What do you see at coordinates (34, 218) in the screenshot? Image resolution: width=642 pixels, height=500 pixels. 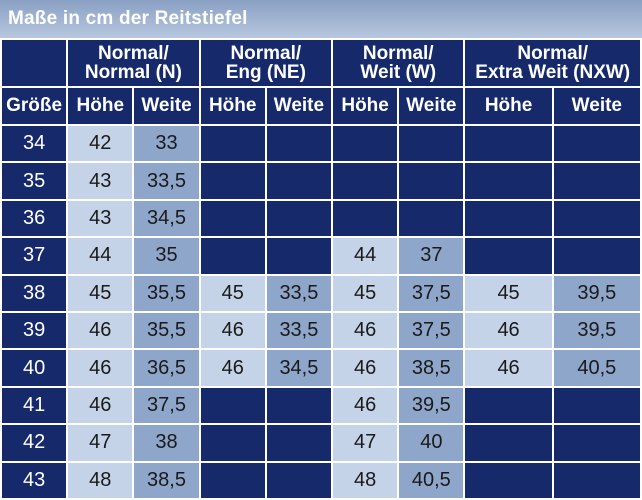 I see `size-cell: 36` at bounding box center [34, 218].